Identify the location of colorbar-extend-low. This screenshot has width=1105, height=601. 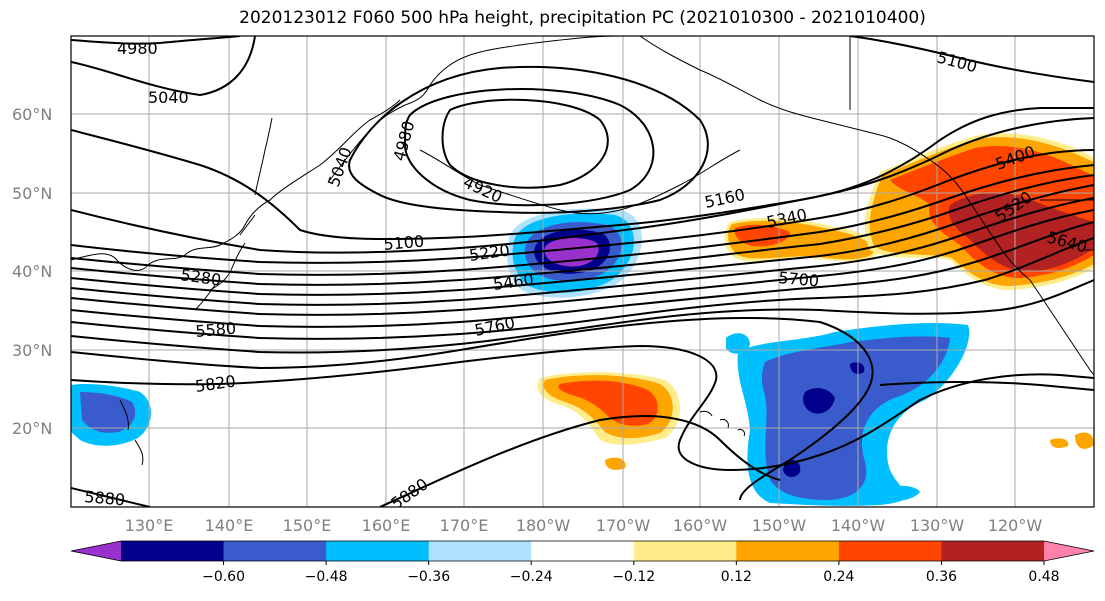
(96, 551).